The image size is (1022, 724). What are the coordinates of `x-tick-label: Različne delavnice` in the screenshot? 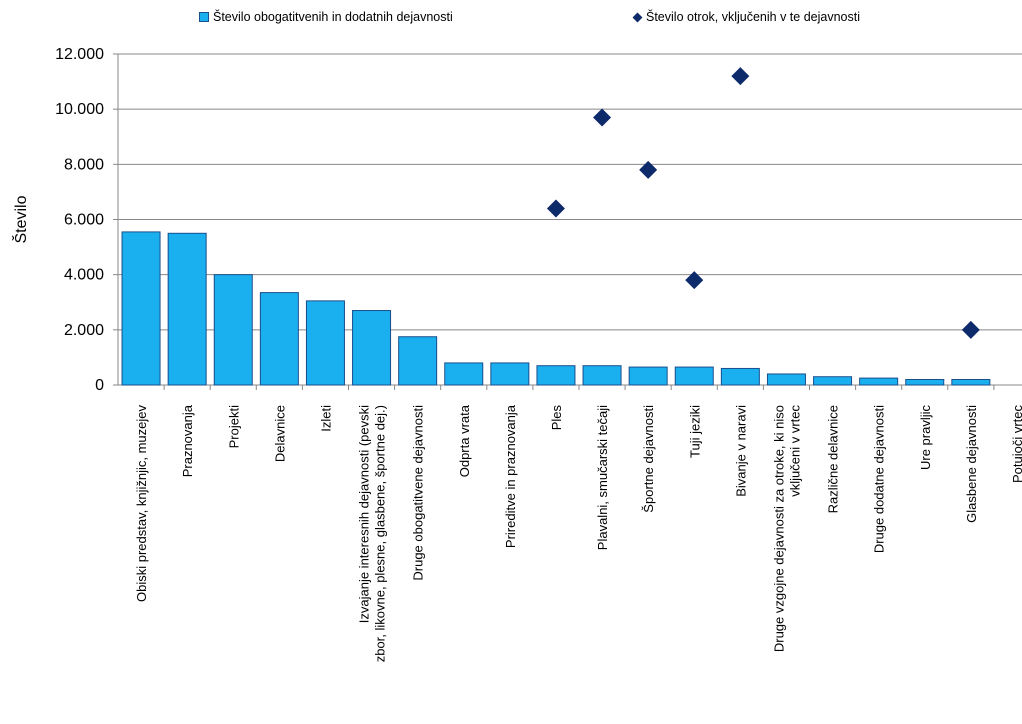 It's located at (833, 459).